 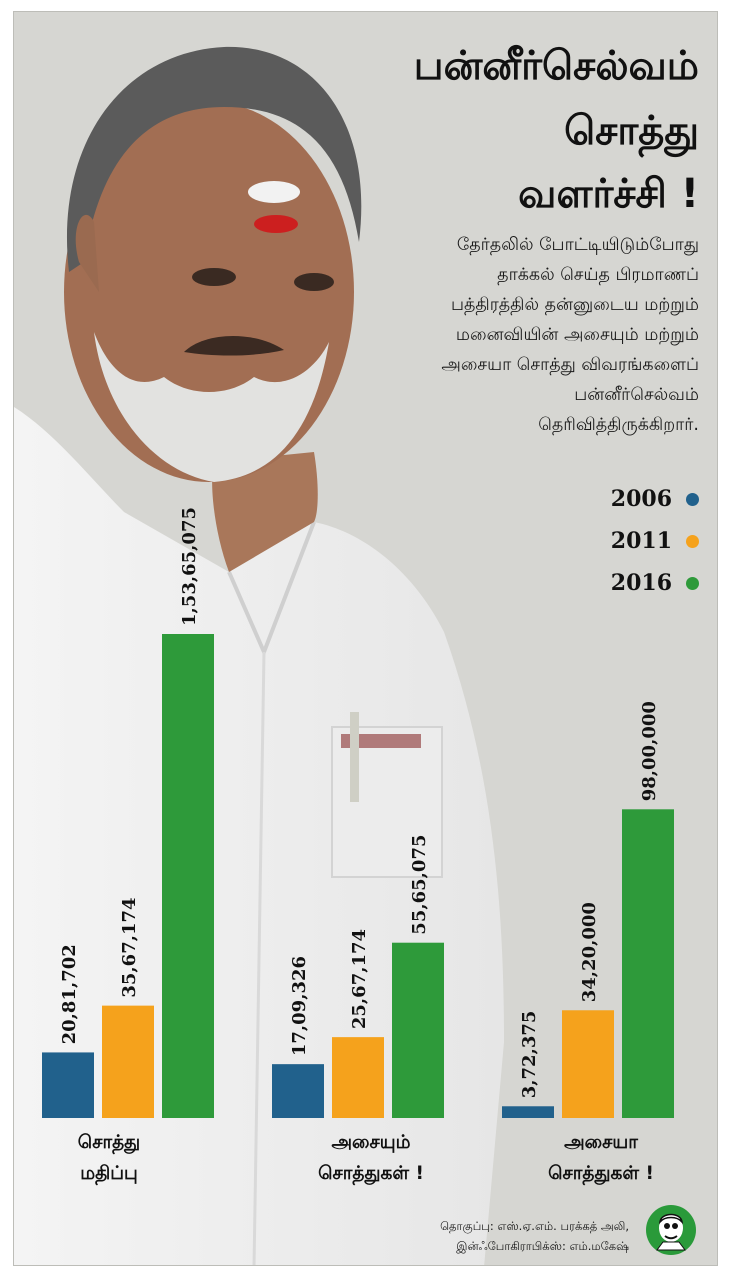 What do you see at coordinates (618, 425) in the screenshot?
I see `description-line: தெரிவித்திருக்கிறார்.` at bounding box center [618, 425].